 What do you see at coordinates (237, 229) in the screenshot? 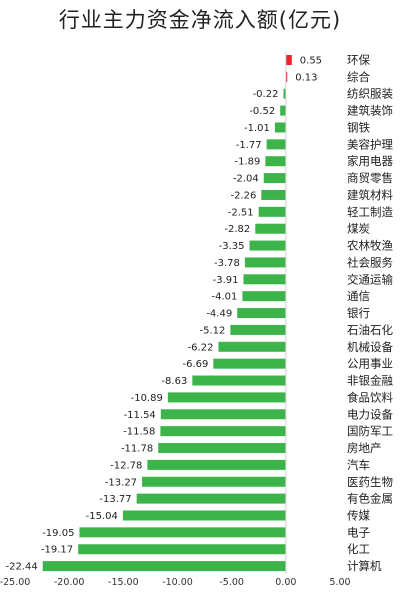
I see `value-label-11: -2.82` at bounding box center [237, 229].